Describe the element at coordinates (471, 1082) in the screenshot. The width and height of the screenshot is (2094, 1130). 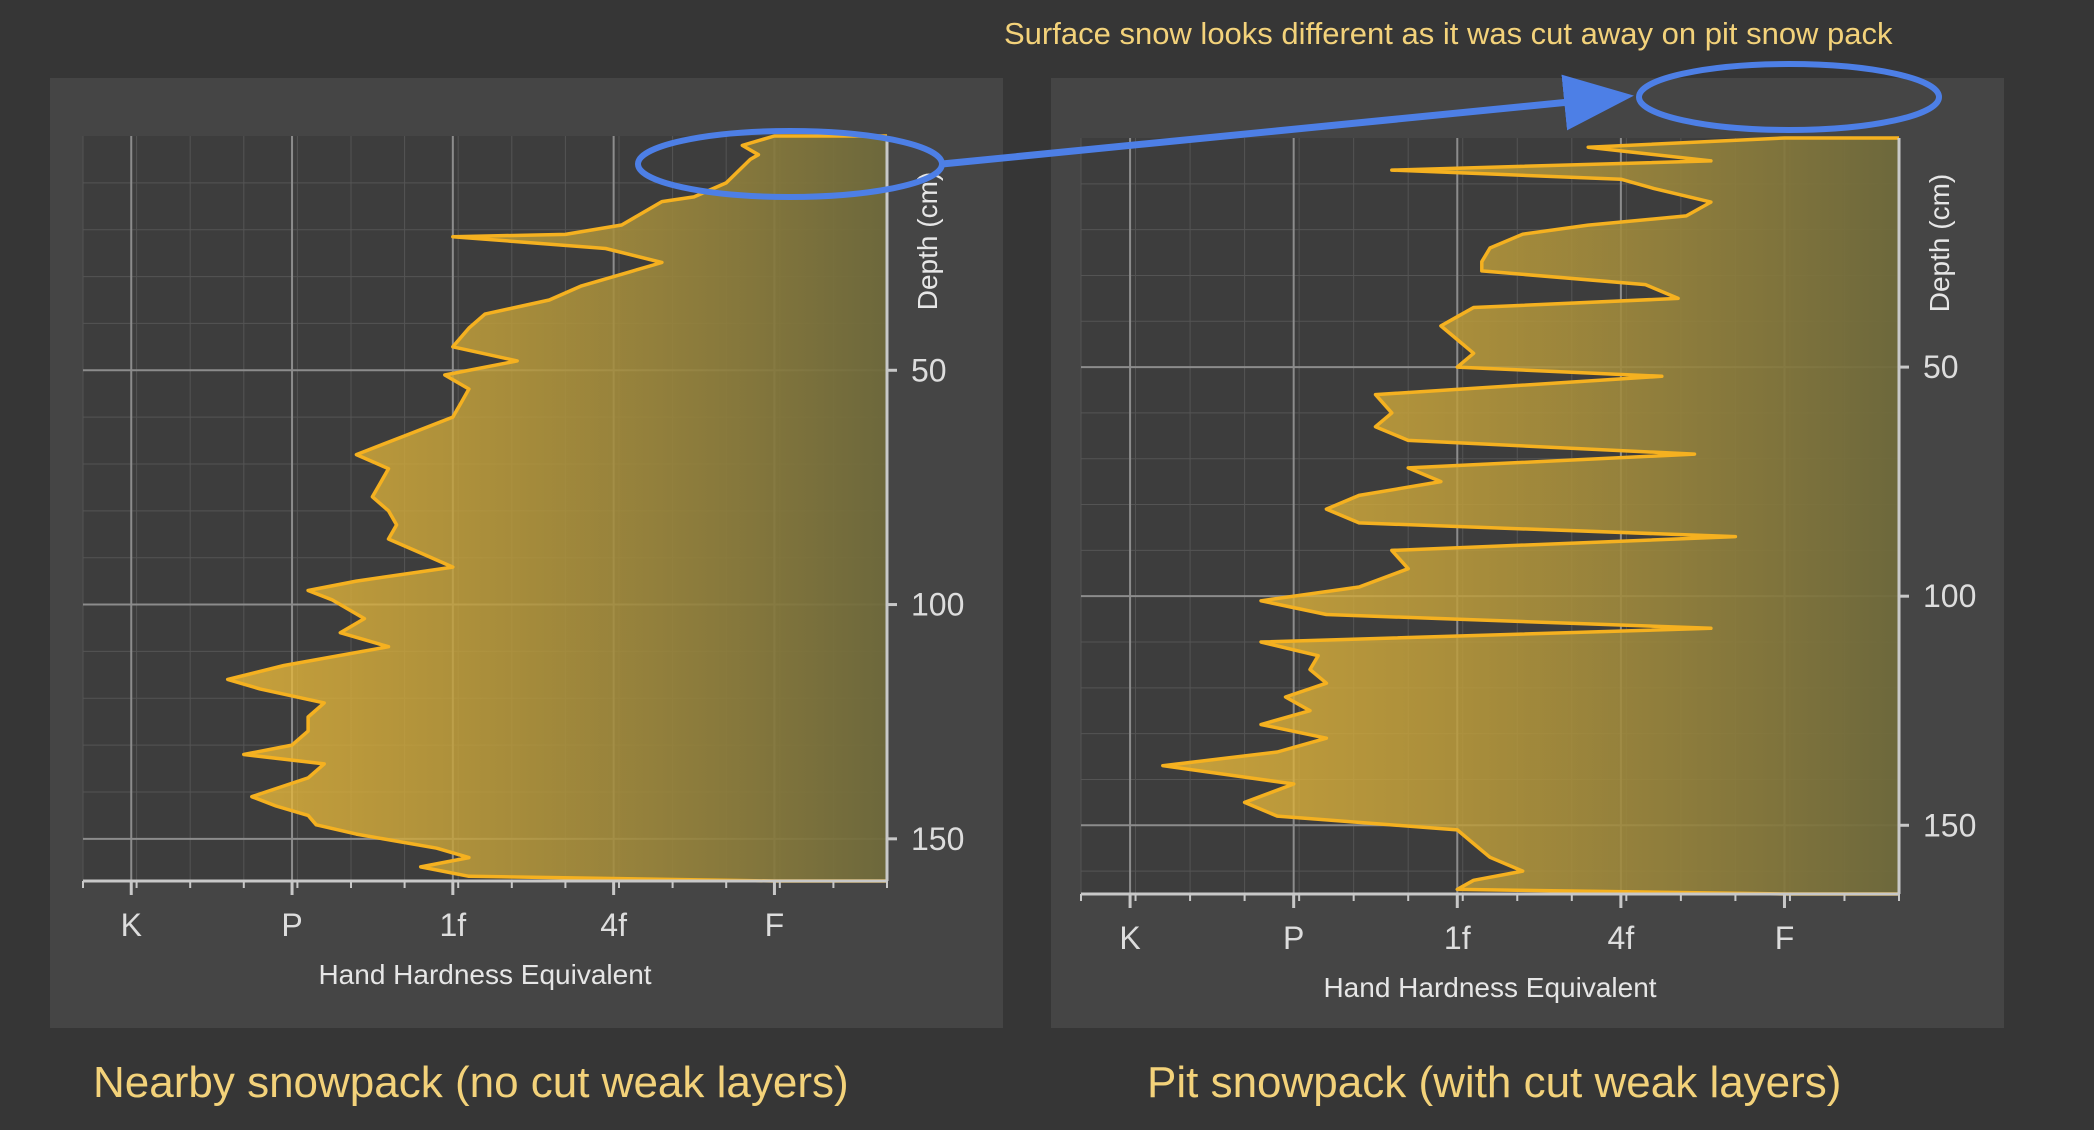
I see `caption-nearby: Nearby snowpack (no cut weak layers)` at that location.